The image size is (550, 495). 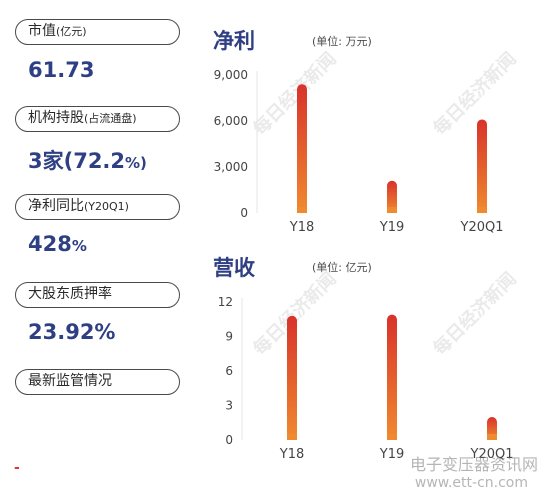 What do you see at coordinates (70, 381) in the screenshot?
I see `label-main: 最新监管情况` at bounding box center [70, 381].